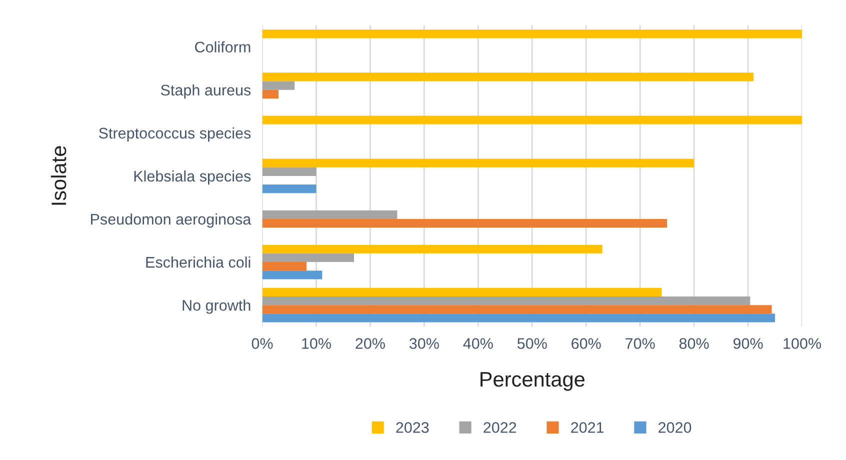  What do you see at coordinates (316, 343) in the screenshot?
I see `x-tick-label: 10%` at bounding box center [316, 343].